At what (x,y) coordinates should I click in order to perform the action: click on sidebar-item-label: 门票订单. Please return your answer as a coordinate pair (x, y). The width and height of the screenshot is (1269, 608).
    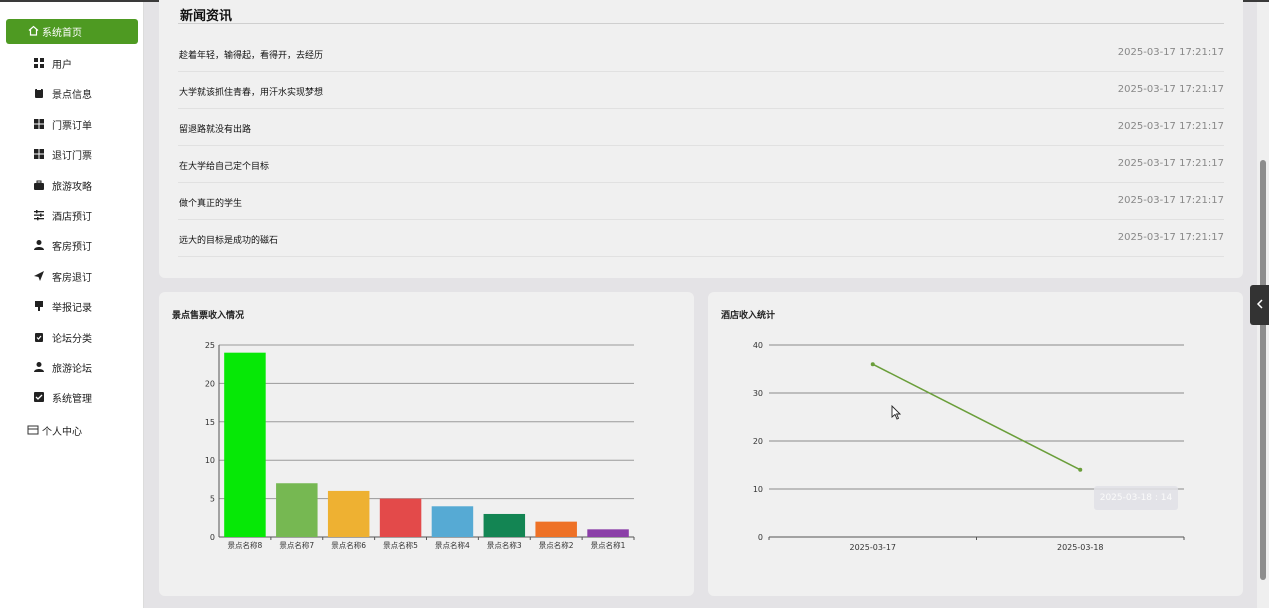
    Looking at the image, I should click on (72, 124).